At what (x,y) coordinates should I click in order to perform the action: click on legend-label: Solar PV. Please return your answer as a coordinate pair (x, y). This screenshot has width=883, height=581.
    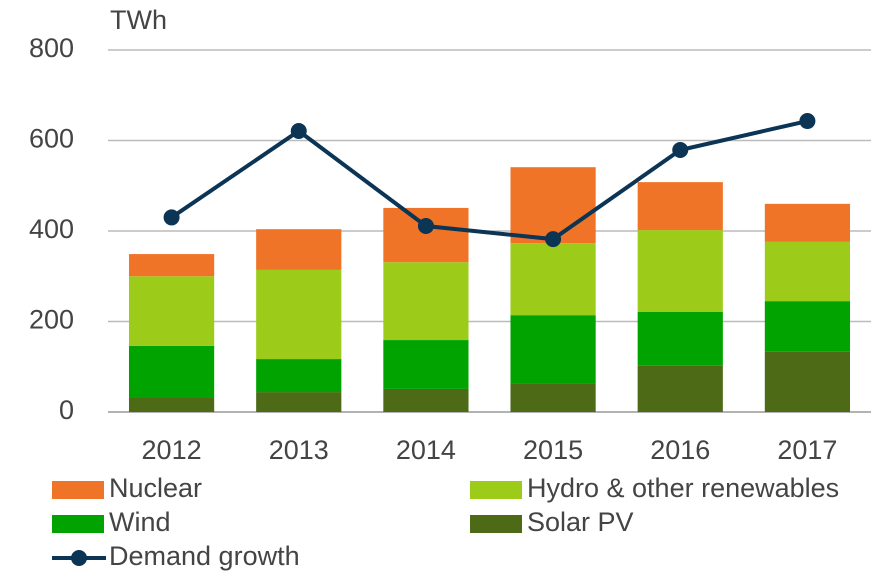
    Looking at the image, I should click on (580, 522).